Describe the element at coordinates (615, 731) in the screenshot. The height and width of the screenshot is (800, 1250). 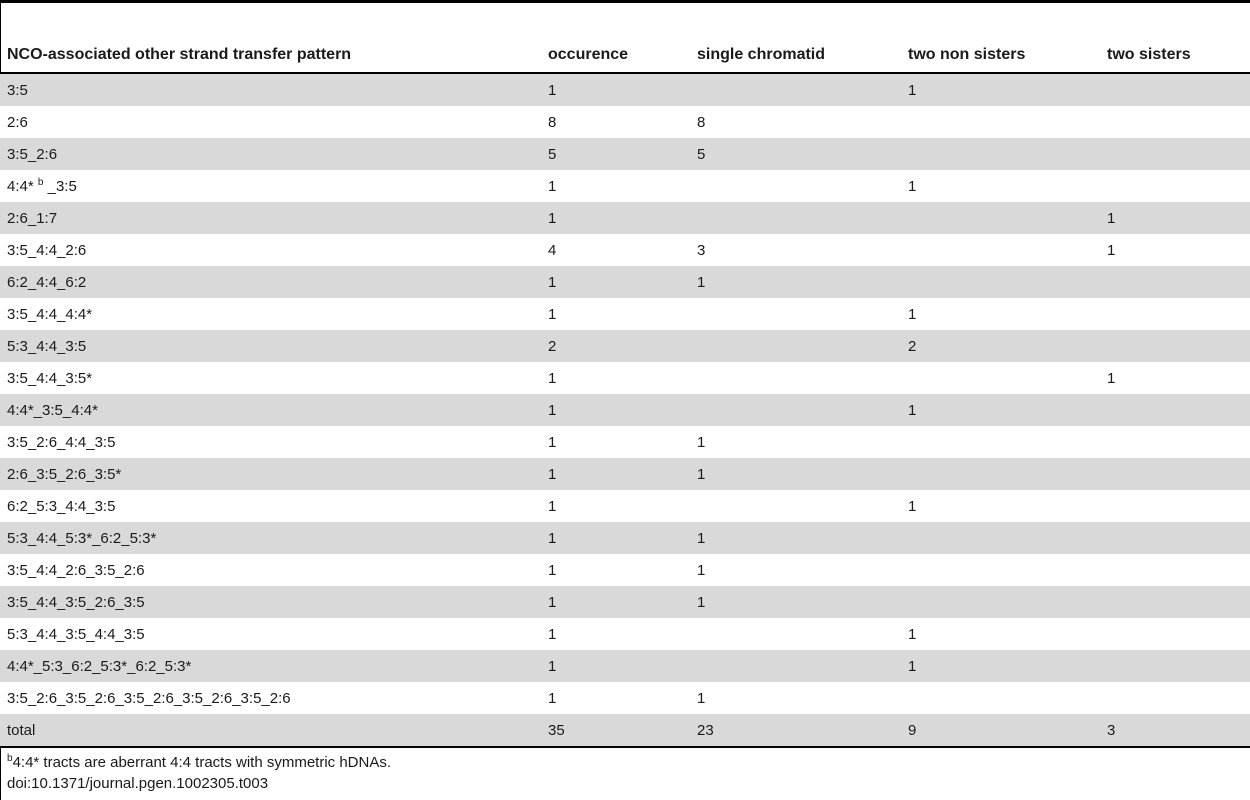
I see `total-cell-occurence: 35` at that location.